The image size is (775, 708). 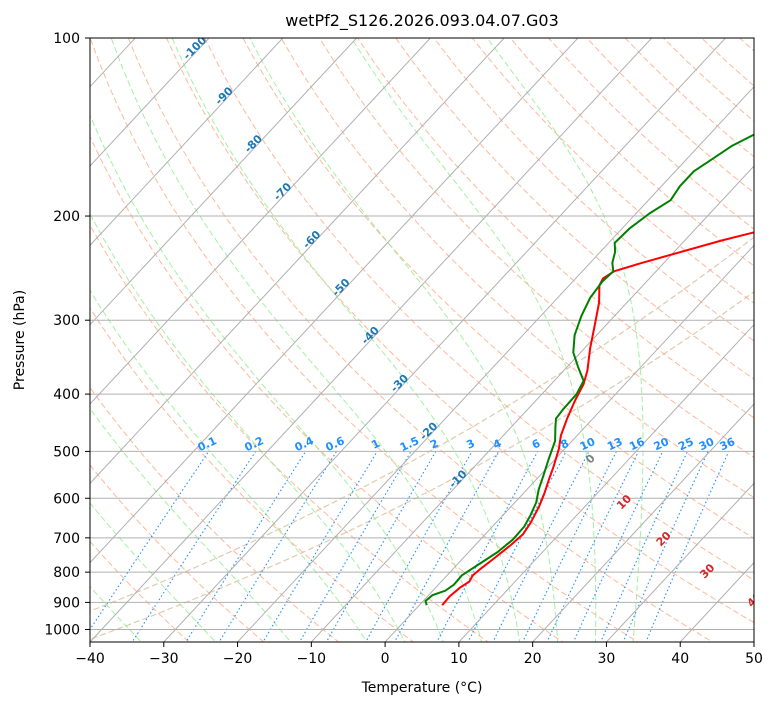 I want to click on x-tick-label: 30, so click(x=607, y=659).